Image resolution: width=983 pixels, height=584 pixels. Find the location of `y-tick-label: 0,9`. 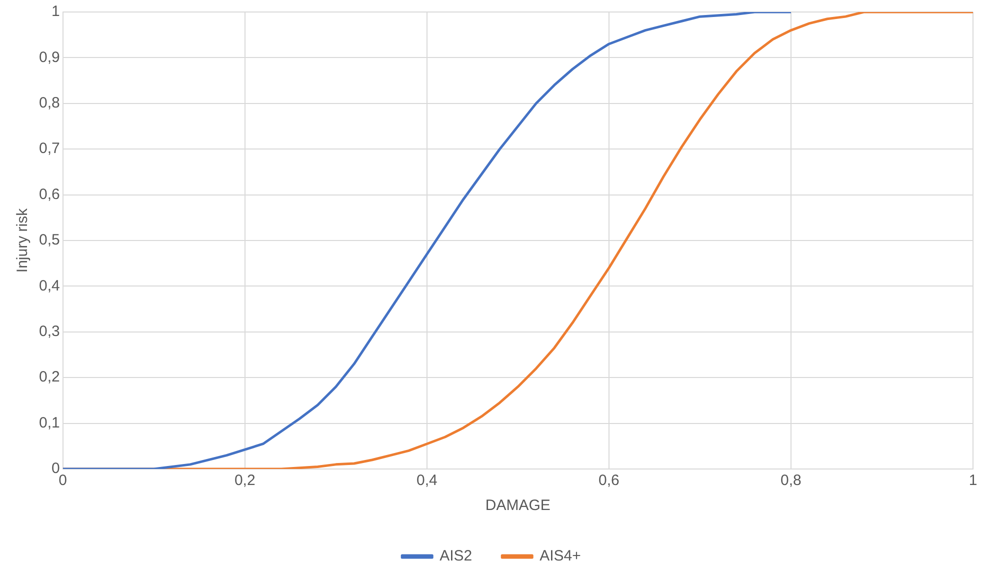

y-tick-label: 0,9 is located at coordinates (49, 57).